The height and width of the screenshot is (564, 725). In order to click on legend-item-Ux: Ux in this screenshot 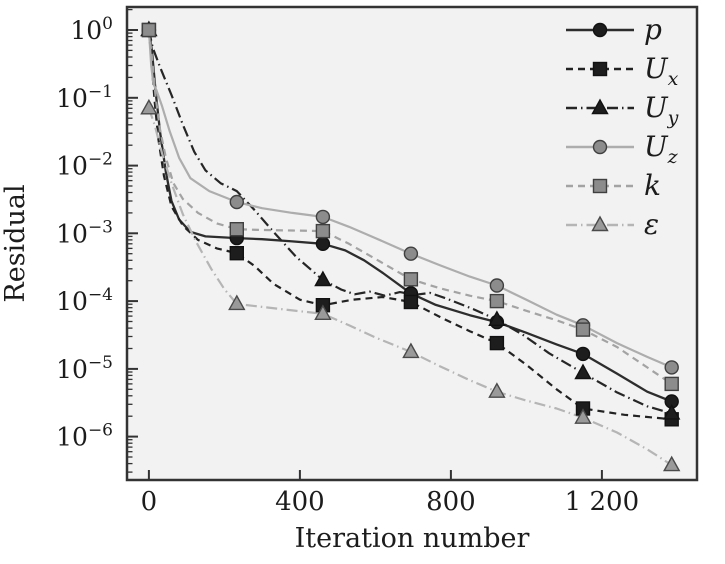, I will do `click(622, 71)`.